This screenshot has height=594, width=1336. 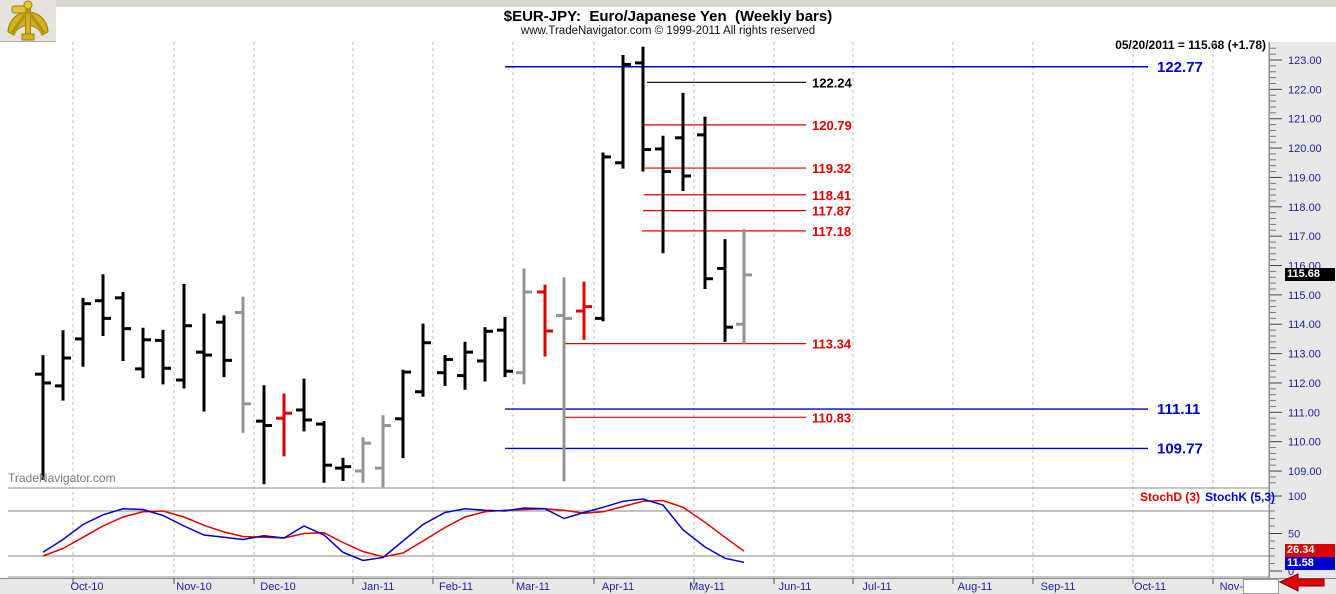 I want to click on price-axis-label-112: 112.00, so click(x=1304, y=384).